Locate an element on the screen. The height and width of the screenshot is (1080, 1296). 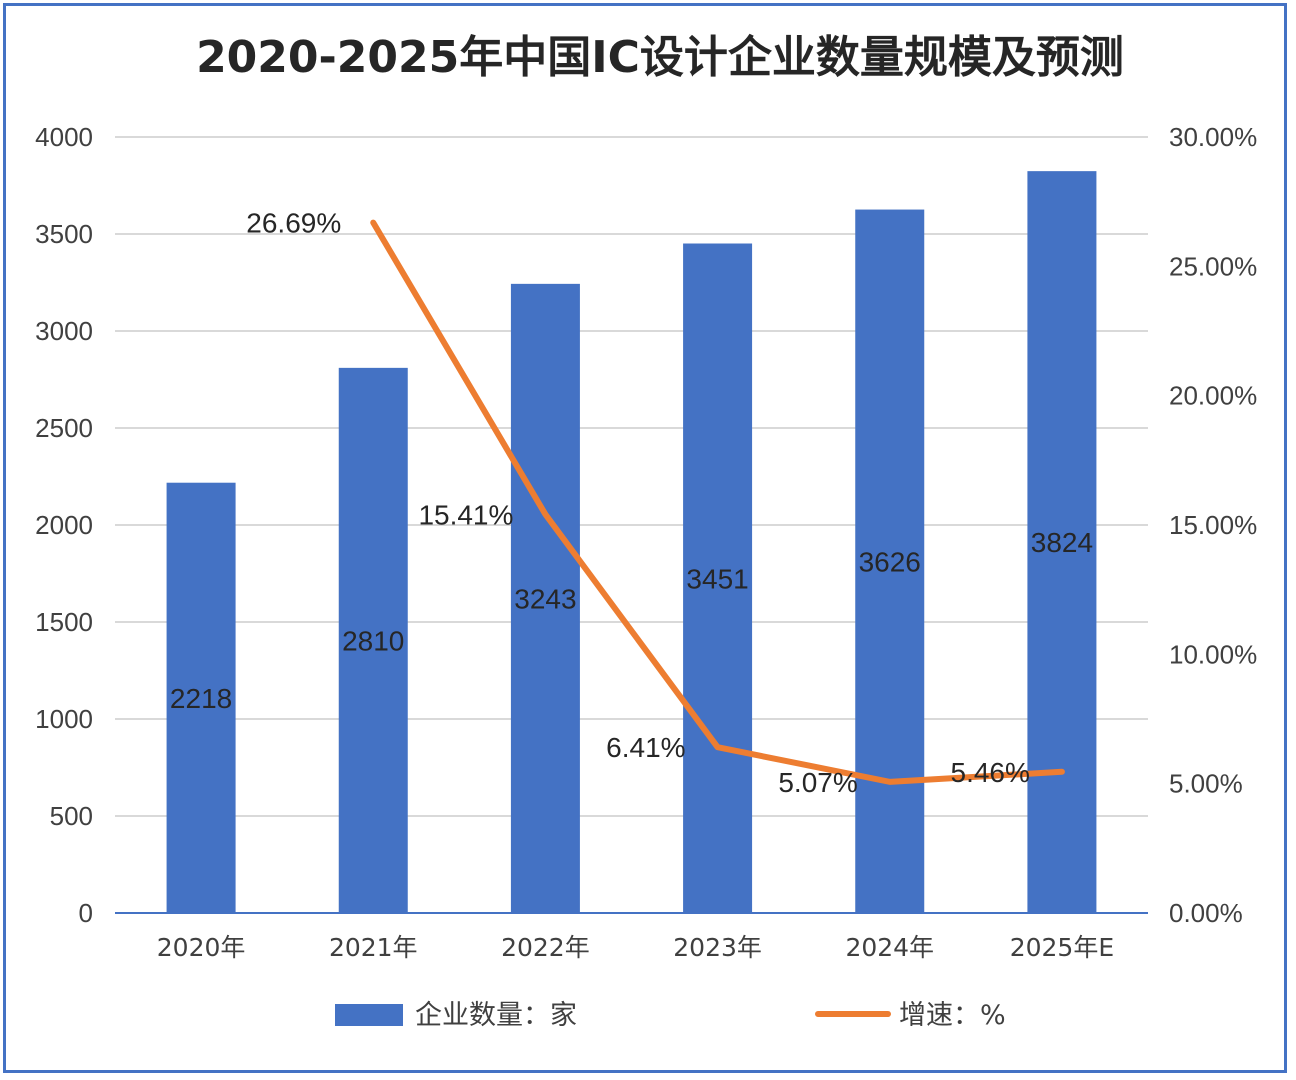
legend-bar-label: 企业数量：家 is located at coordinates (496, 1015).